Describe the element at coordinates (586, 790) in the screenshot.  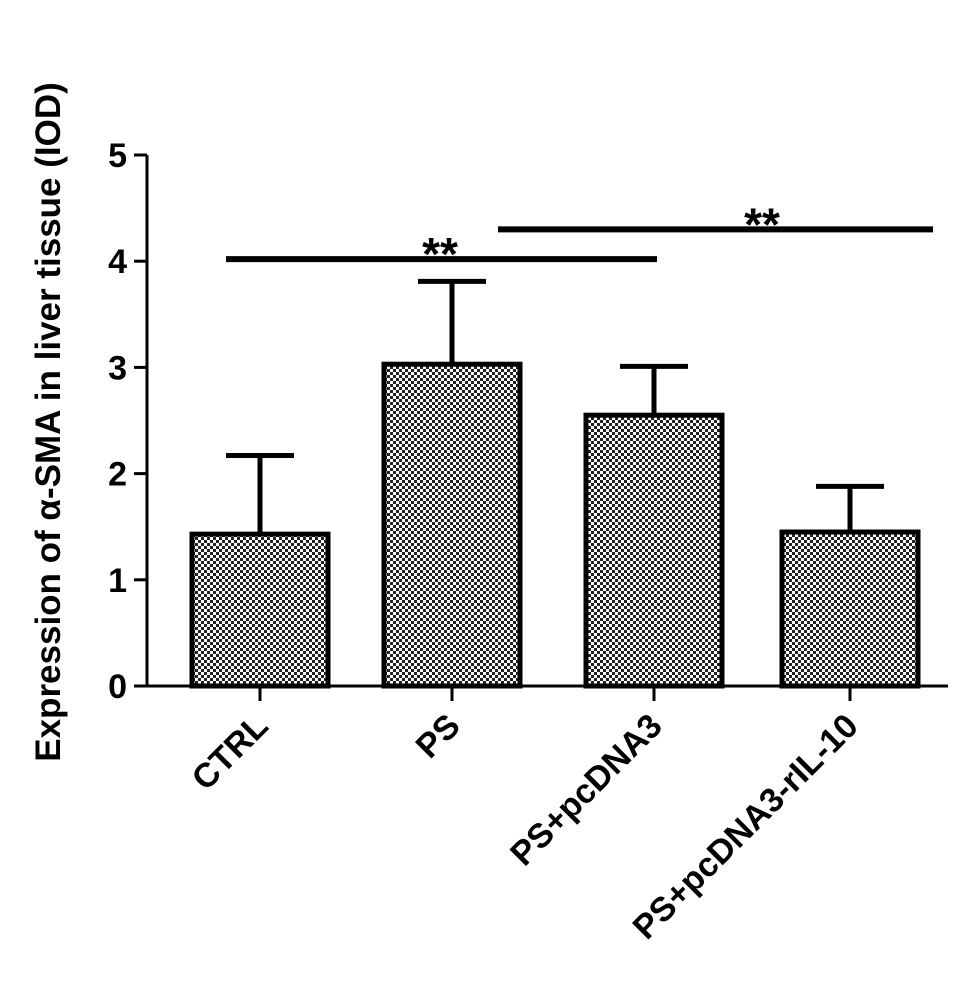
I see `x-tick-label: PS+pcDNA3` at that location.